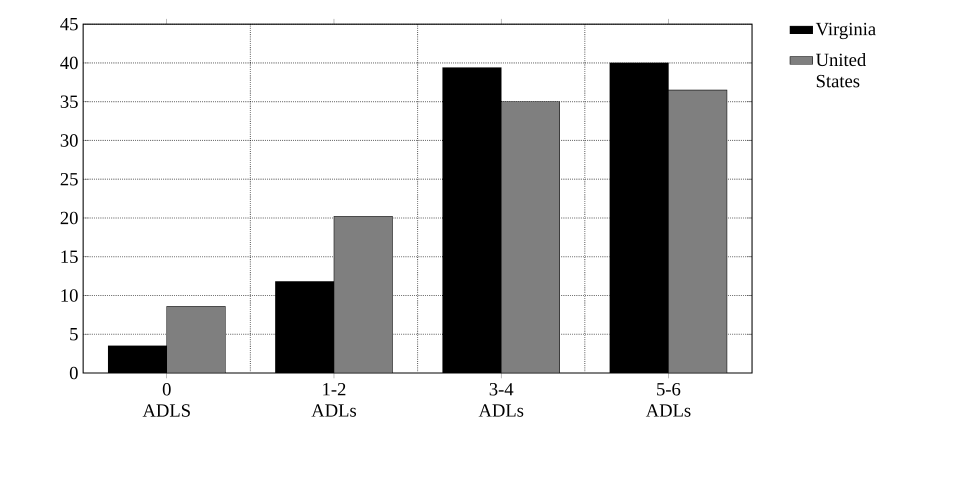 Image resolution: width=975 pixels, height=480 pixels. What do you see at coordinates (74, 334) in the screenshot?
I see `y-tick-label: 5` at bounding box center [74, 334].